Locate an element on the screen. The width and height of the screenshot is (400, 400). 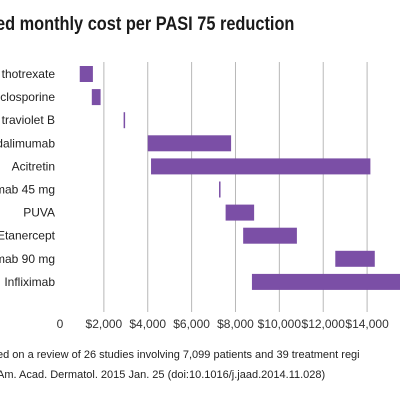
category-label: closporine is located at coordinates (27, 97).